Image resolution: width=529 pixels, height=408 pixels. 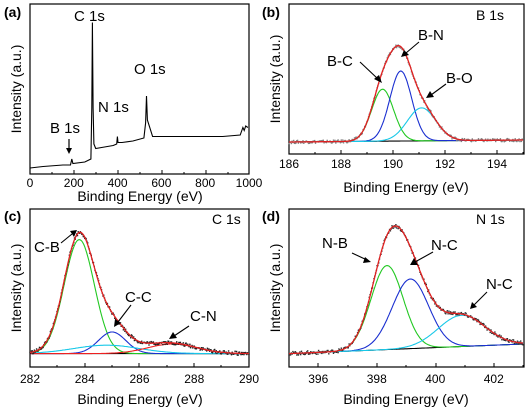 I want to click on panel-c-envelope-fit, so click(x=139, y=293).